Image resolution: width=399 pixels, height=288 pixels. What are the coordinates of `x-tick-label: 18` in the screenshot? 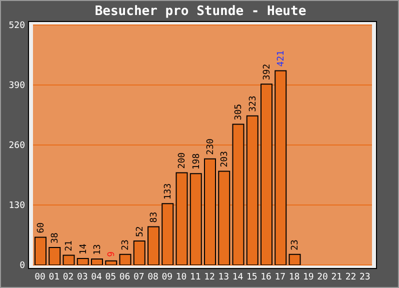 It's located at (294, 277).